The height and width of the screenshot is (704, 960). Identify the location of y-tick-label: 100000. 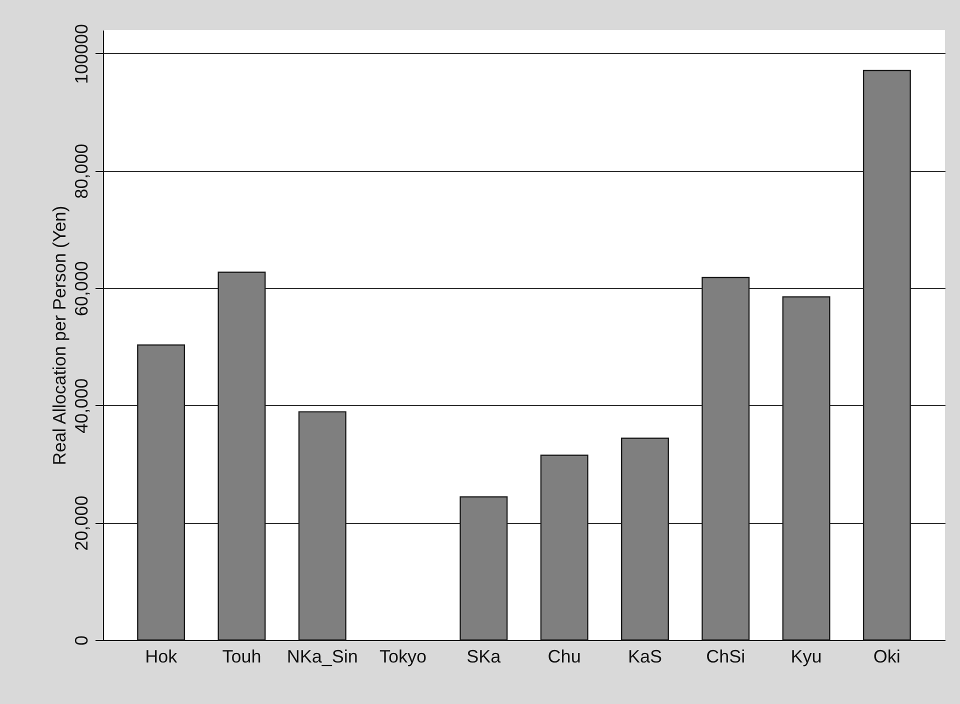
(82, 54).